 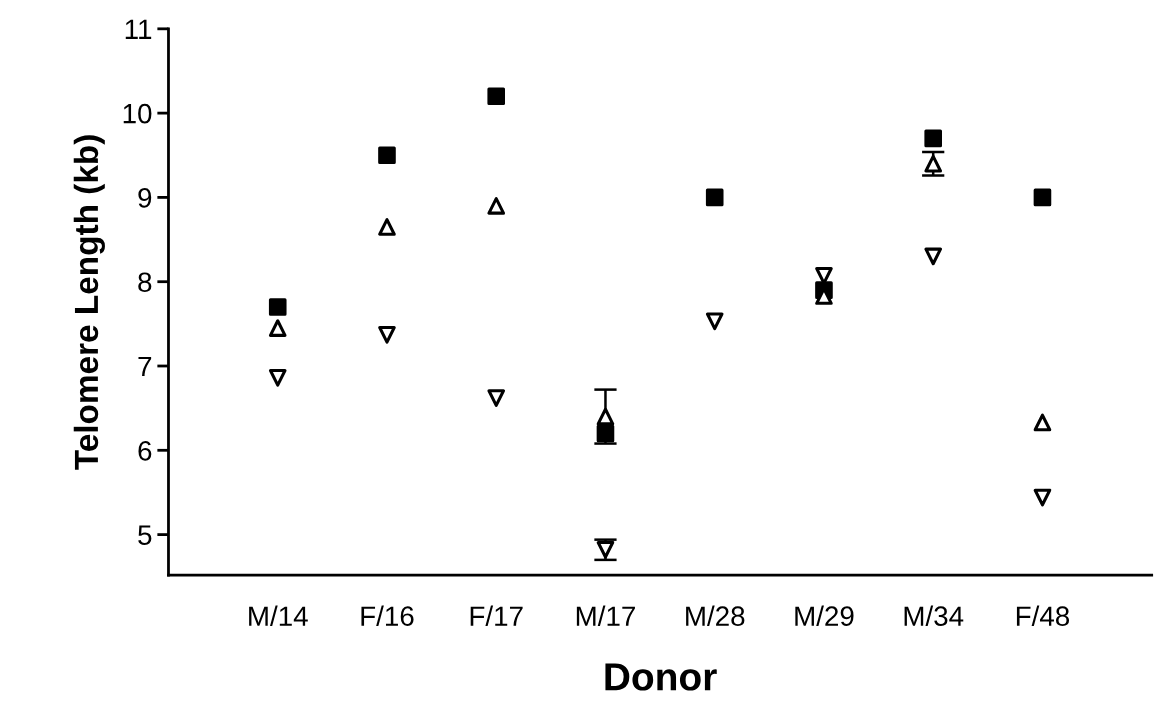 What do you see at coordinates (138, 29) in the screenshot?
I see `y-tick-label: 11` at bounding box center [138, 29].